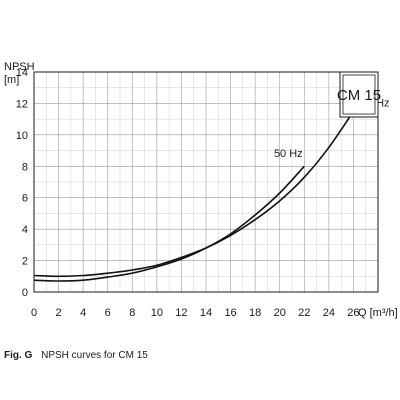 Image resolution: width=400 pixels, height=400 pixels. Describe the element at coordinates (157, 313) in the screenshot. I see `x-tick-label: 10` at that location.